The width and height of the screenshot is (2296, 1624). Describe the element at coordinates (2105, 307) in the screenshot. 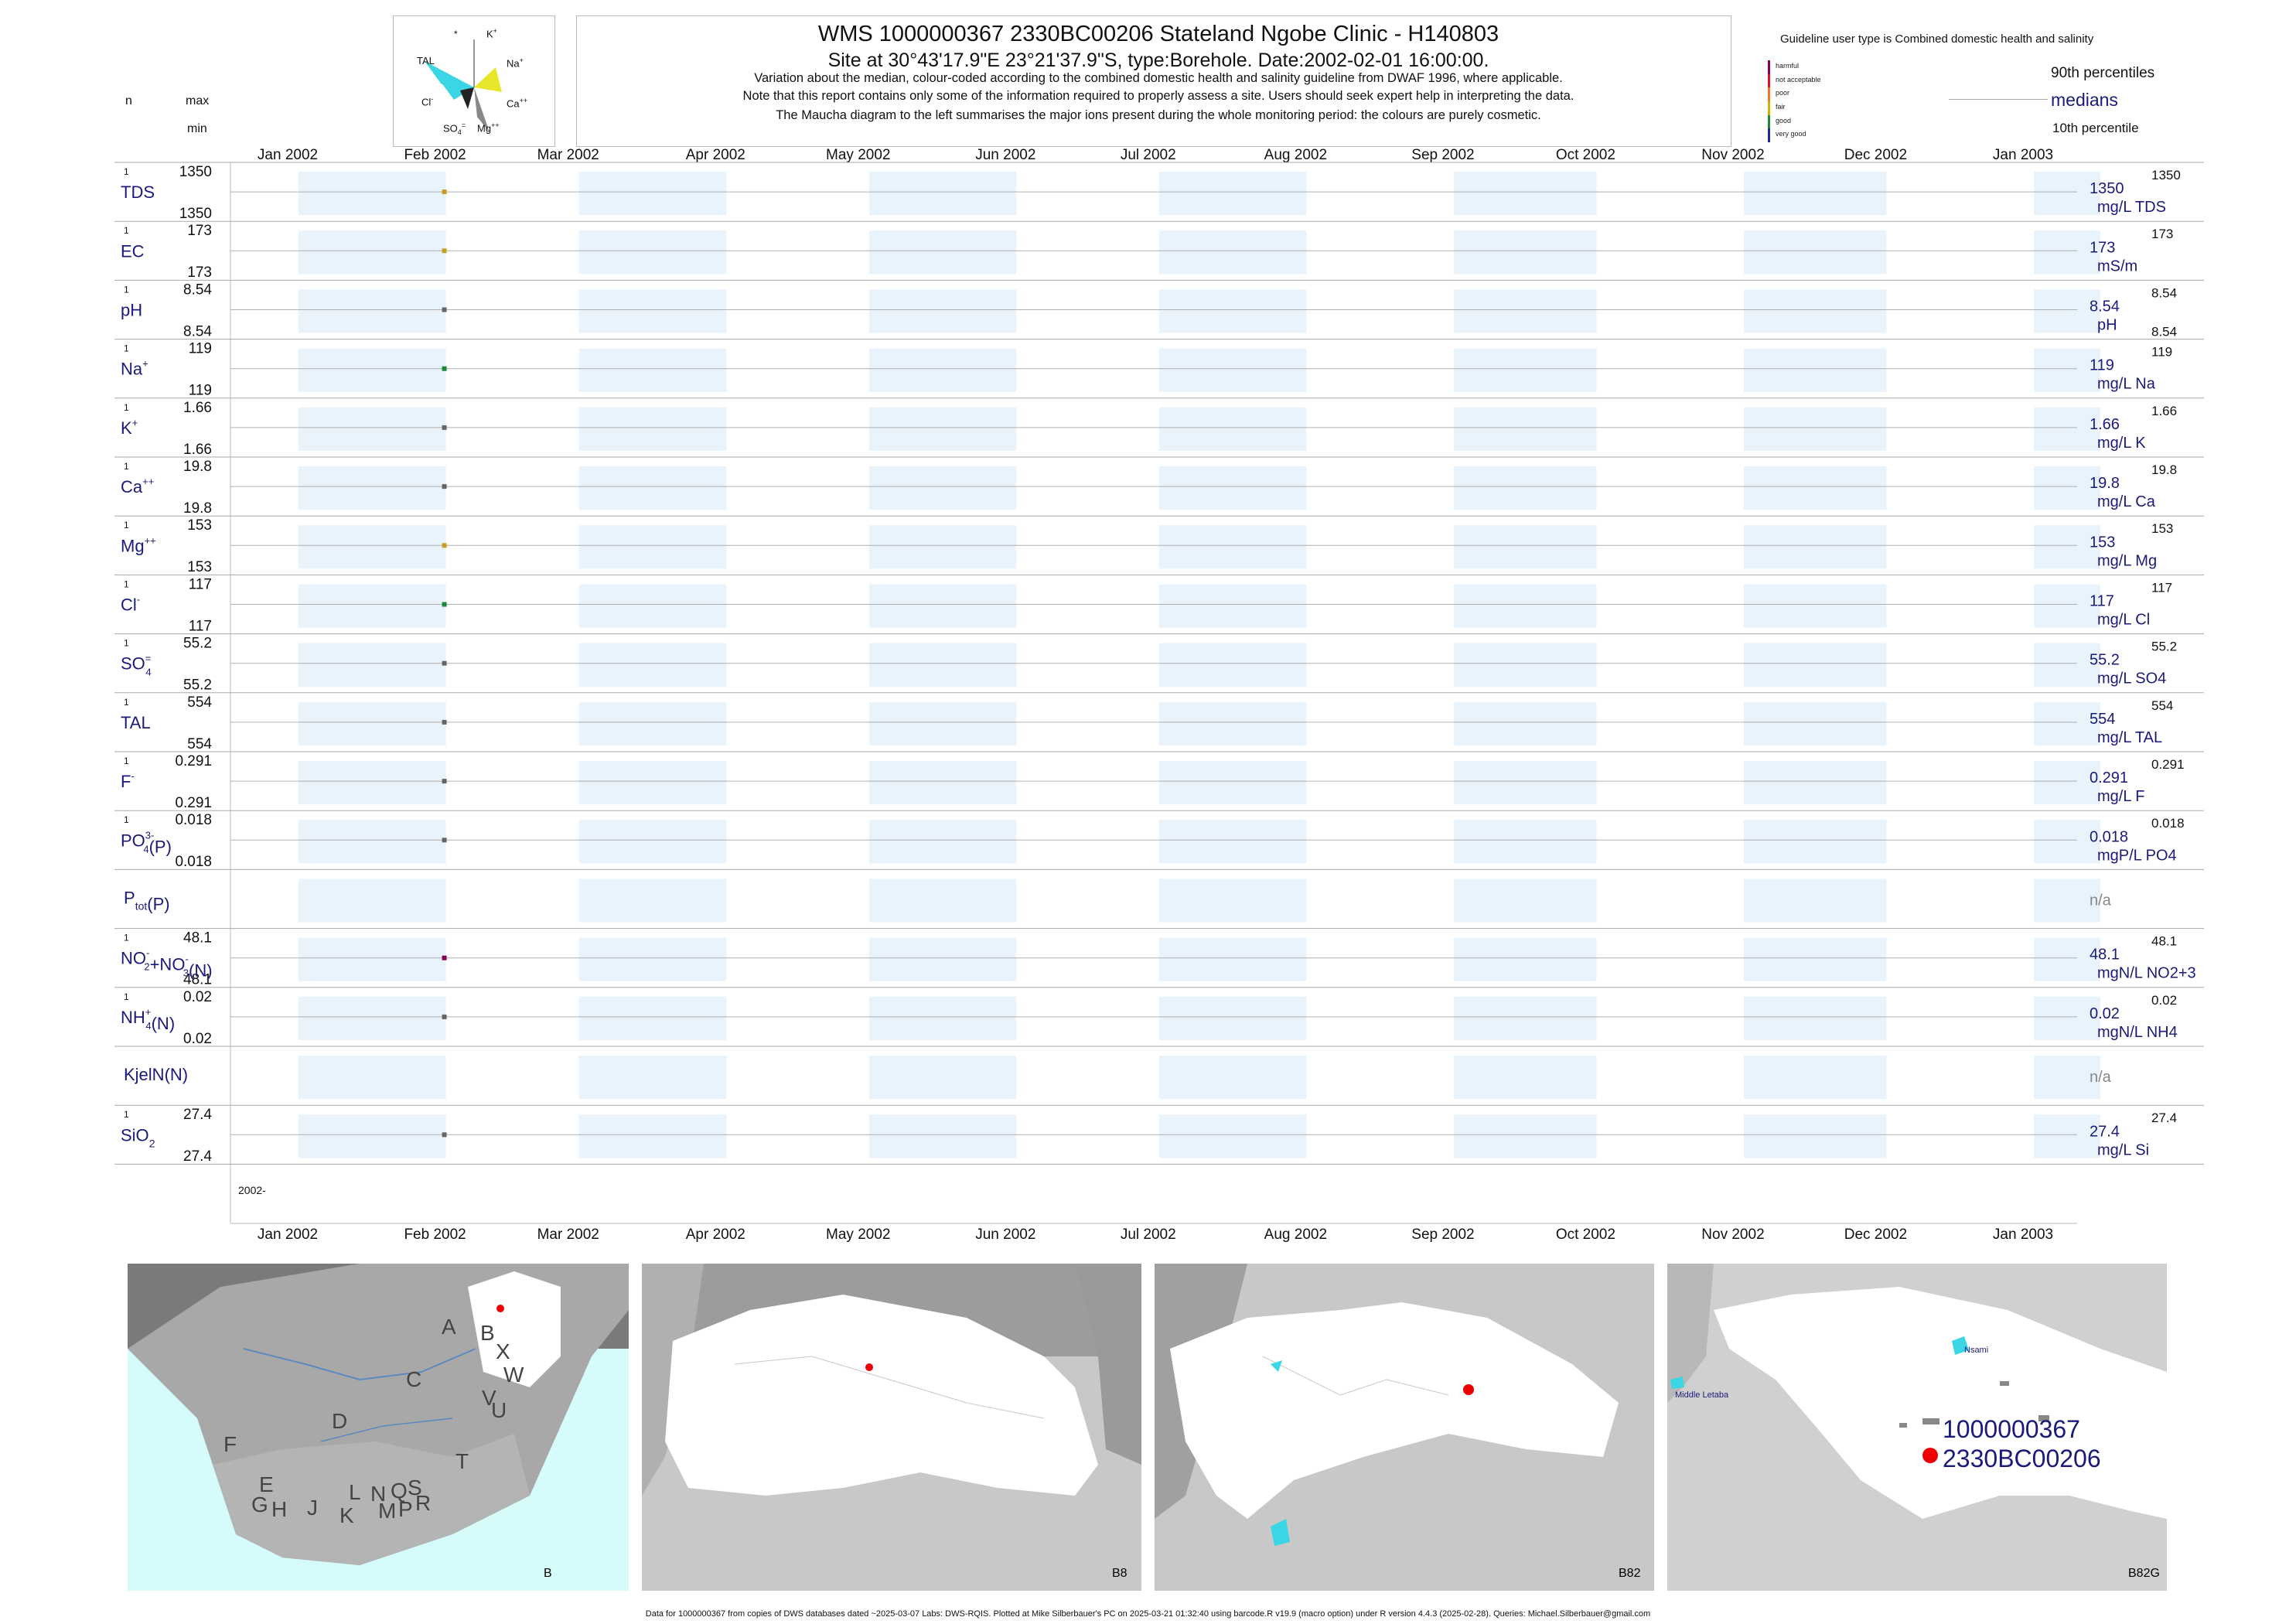

I see `row-median-value: 8.54` at that location.